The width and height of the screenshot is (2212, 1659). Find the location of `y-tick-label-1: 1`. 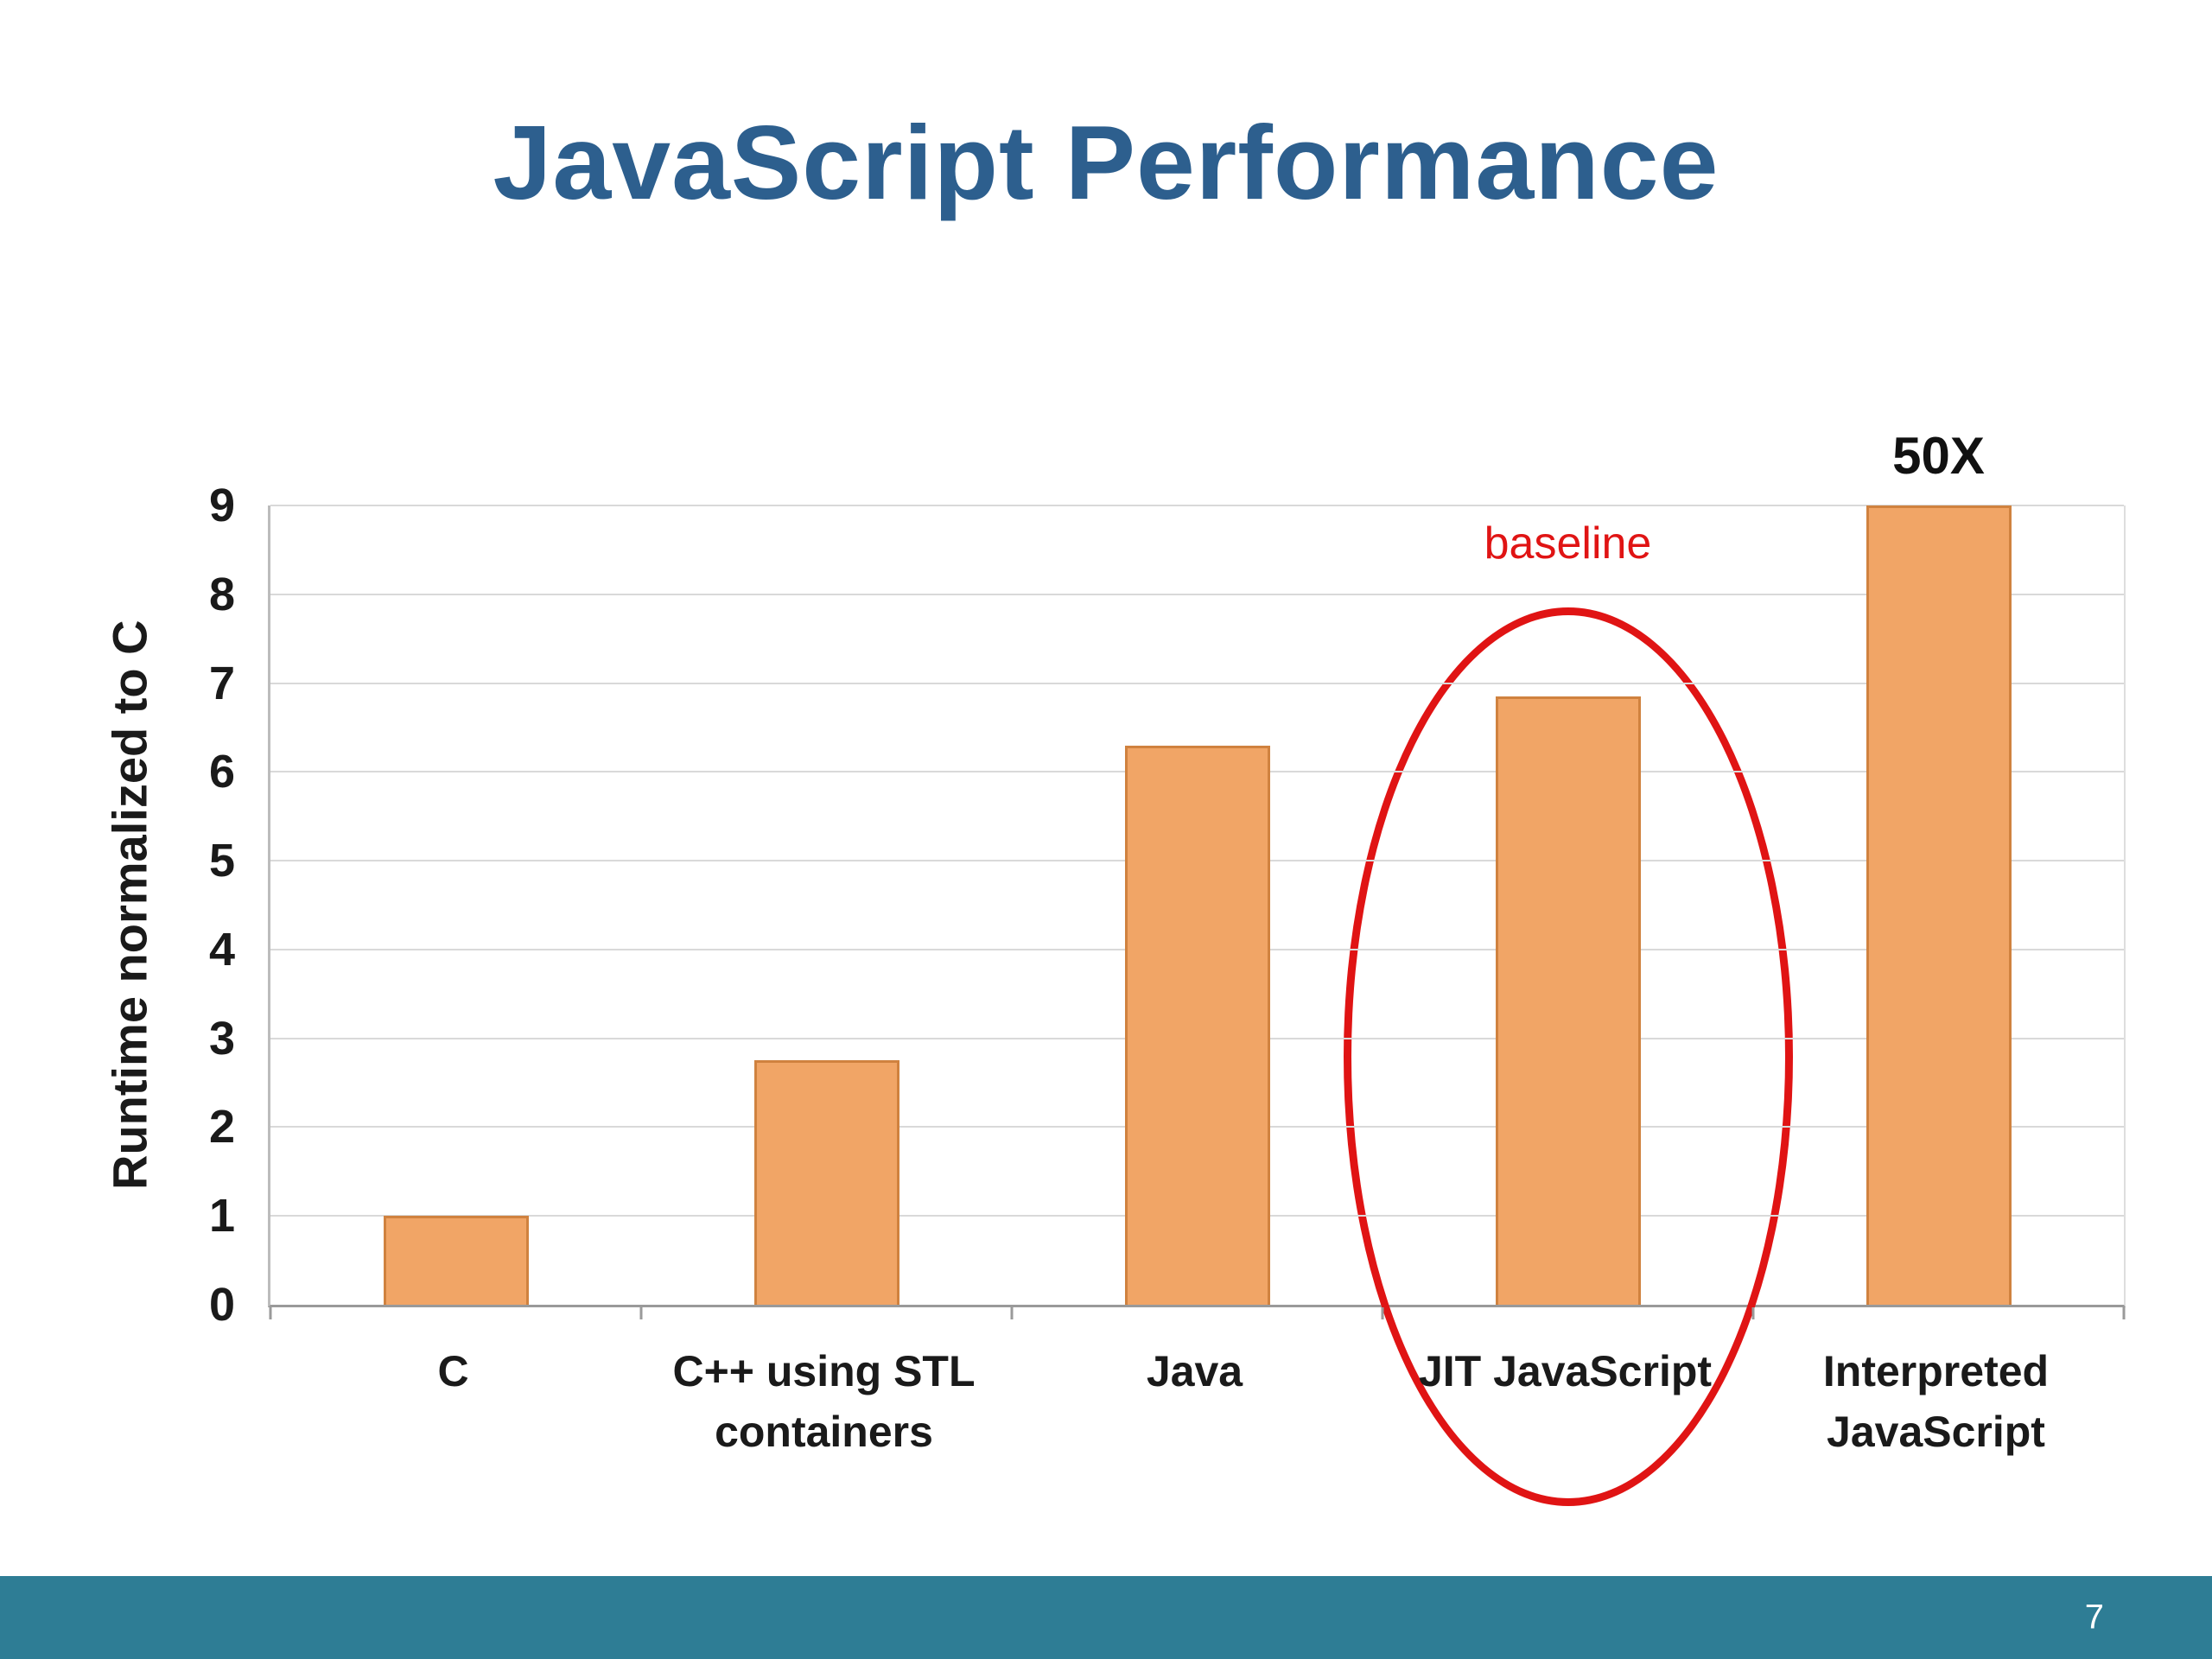

y-tick-label-1: 1 is located at coordinates (221, 1216).